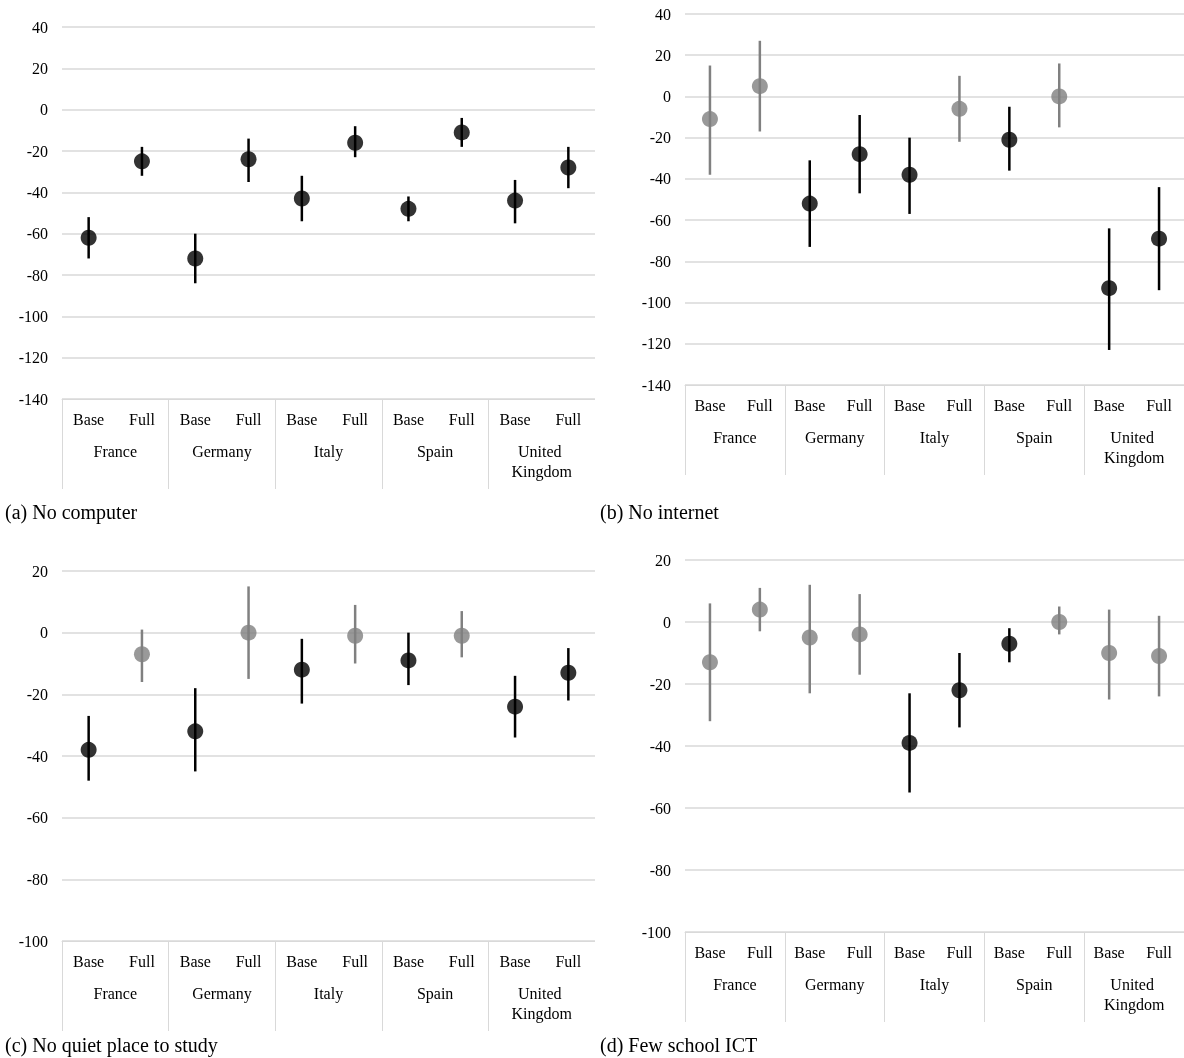 This screenshot has height=1058, width=1184. What do you see at coordinates (33, 399) in the screenshot?
I see `y-tick-label: -140` at bounding box center [33, 399].